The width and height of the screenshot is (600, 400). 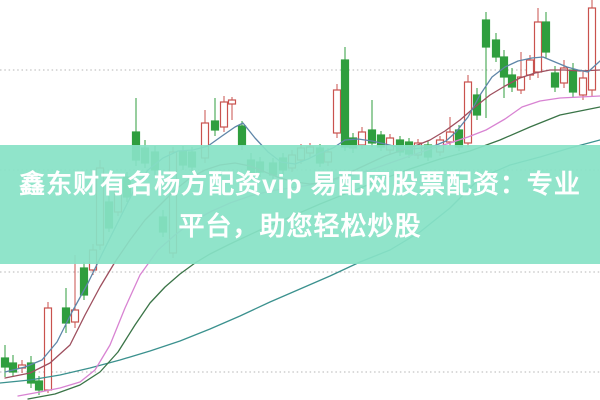 What do you see at coordinates (300, 225) in the screenshot?
I see `promo-banner-text-line2: 平台，助您轻松炒股` at bounding box center [300, 225].